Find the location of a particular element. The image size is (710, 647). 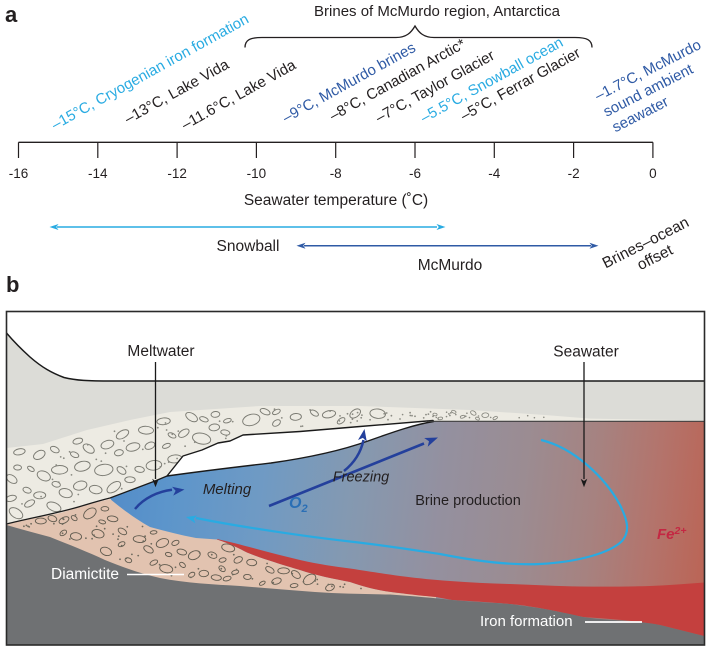

svg-text: 0 is located at coordinates (653, 173).